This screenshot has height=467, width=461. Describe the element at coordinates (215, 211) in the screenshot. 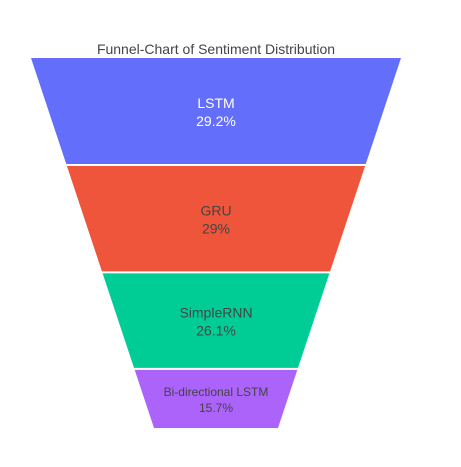

I see `segment-label: GRU` at that location.